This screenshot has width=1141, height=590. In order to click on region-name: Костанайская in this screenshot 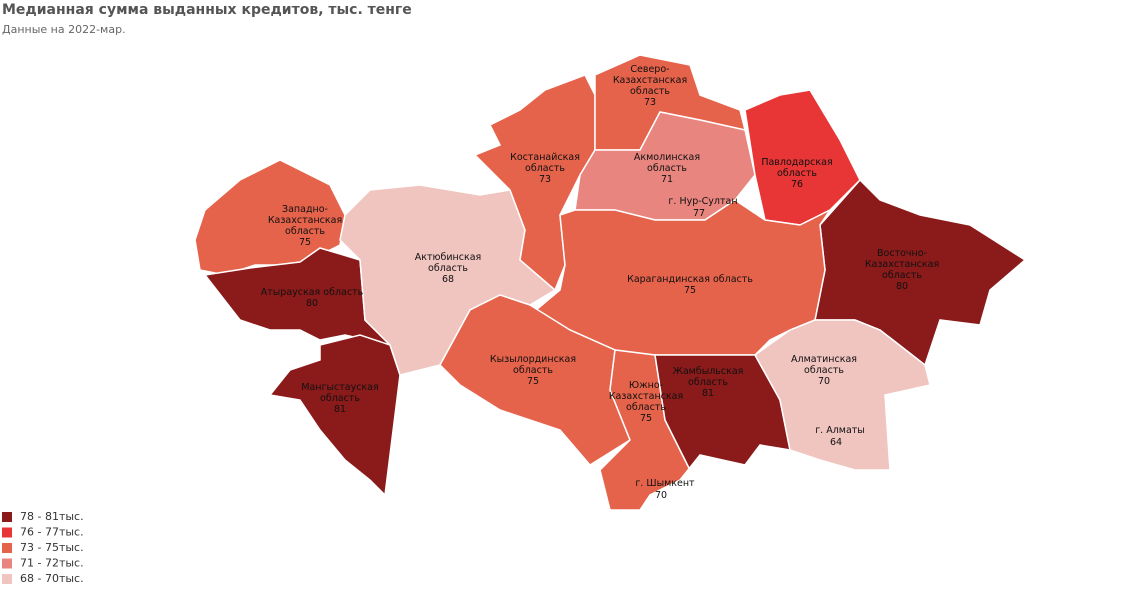, I will do `click(545, 157)`.